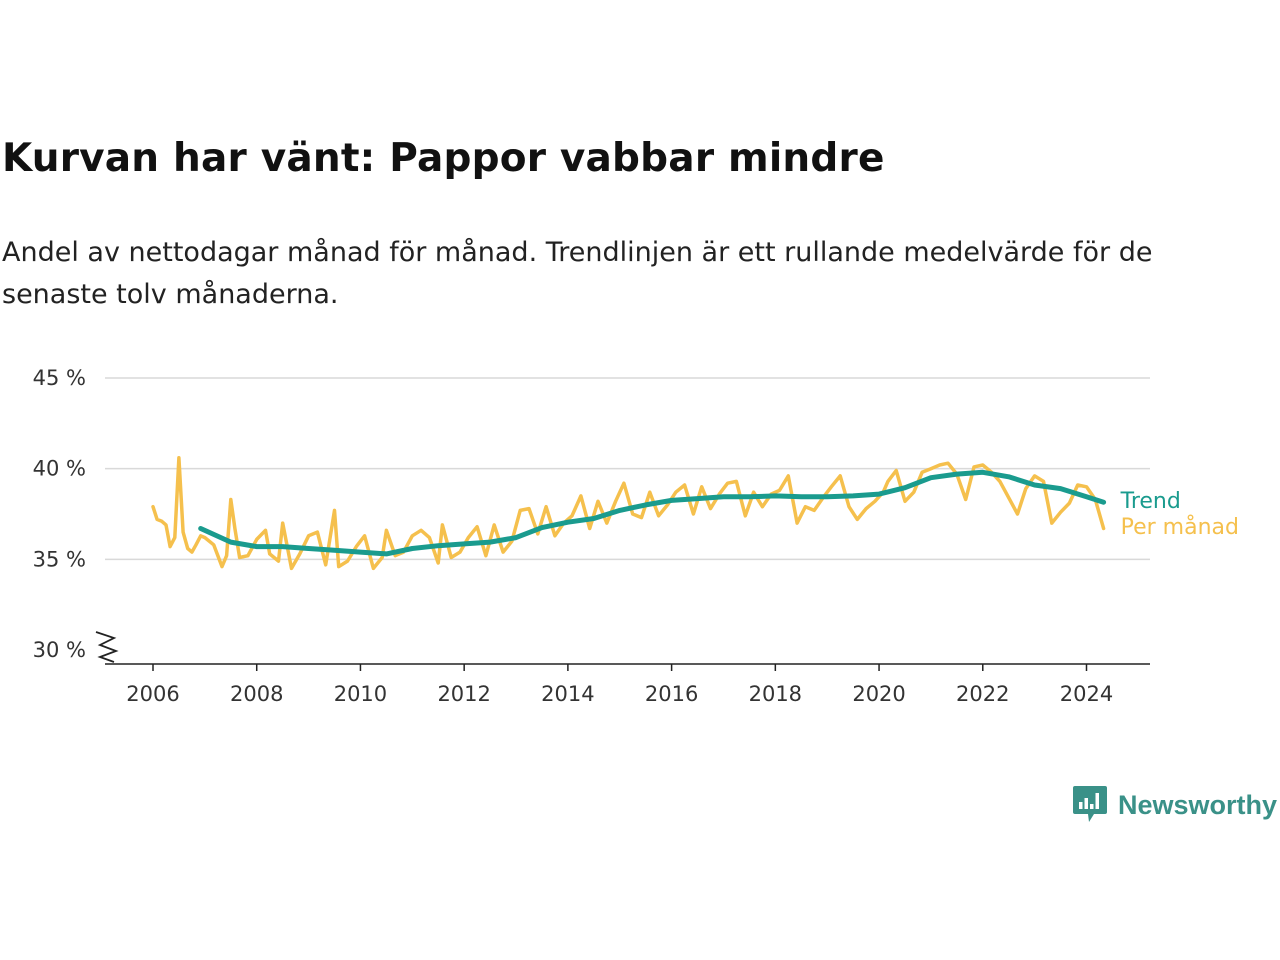 The image size is (1280, 960). I want to click on x-tick-label: 2016, so click(671, 694).